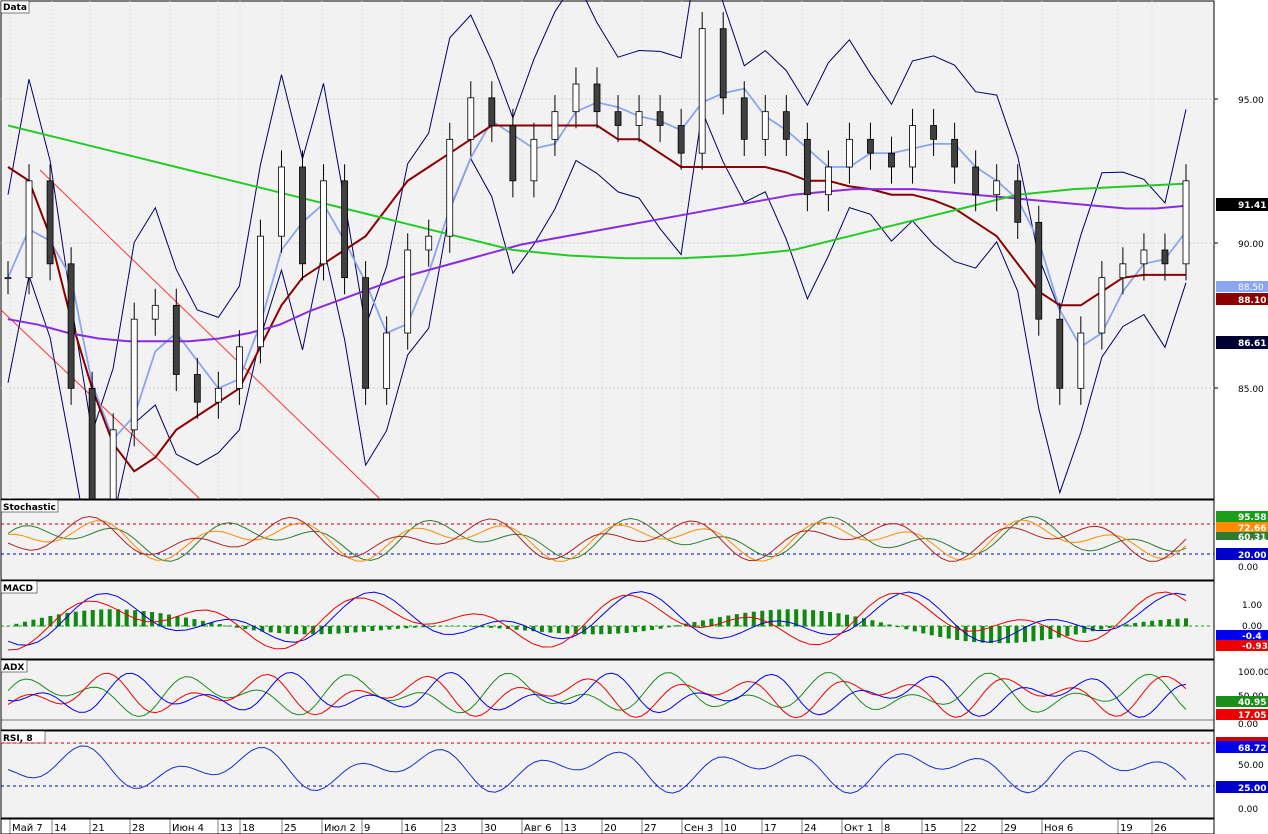 The image size is (1268, 834). Describe the element at coordinates (650, 828) in the screenshot. I see `x-tick-label: 27` at that location.